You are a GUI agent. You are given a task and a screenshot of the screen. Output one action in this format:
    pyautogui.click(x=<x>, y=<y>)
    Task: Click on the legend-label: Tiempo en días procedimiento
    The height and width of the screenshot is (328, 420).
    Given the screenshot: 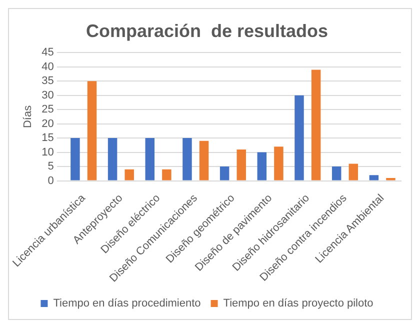 What is the action you would take?
    pyautogui.click(x=127, y=304)
    